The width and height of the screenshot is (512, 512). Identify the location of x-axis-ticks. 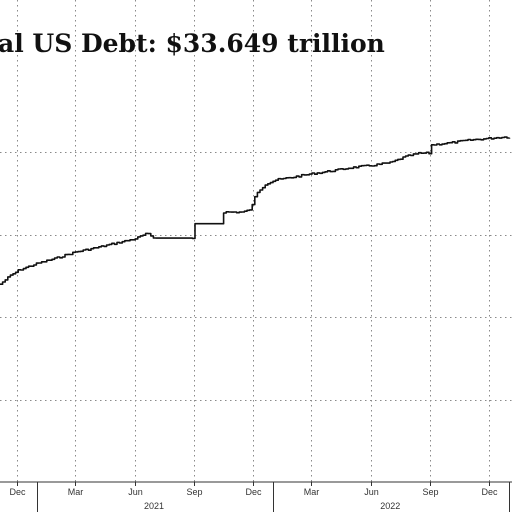
(263, 497).